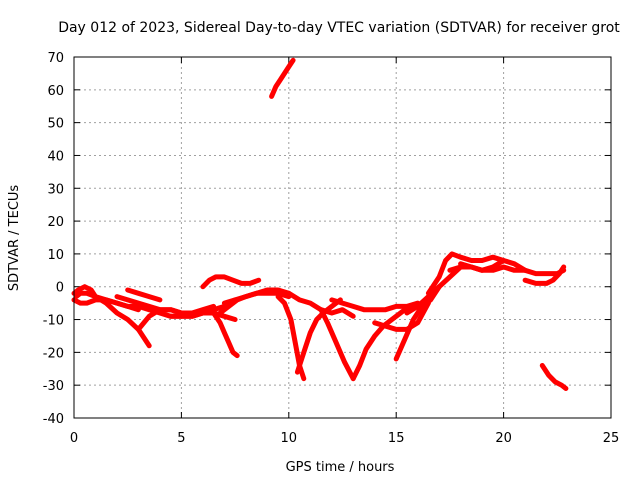 The height and width of the screenshot is (480, 640). I want to click on series-arc9, so click(225, 334).